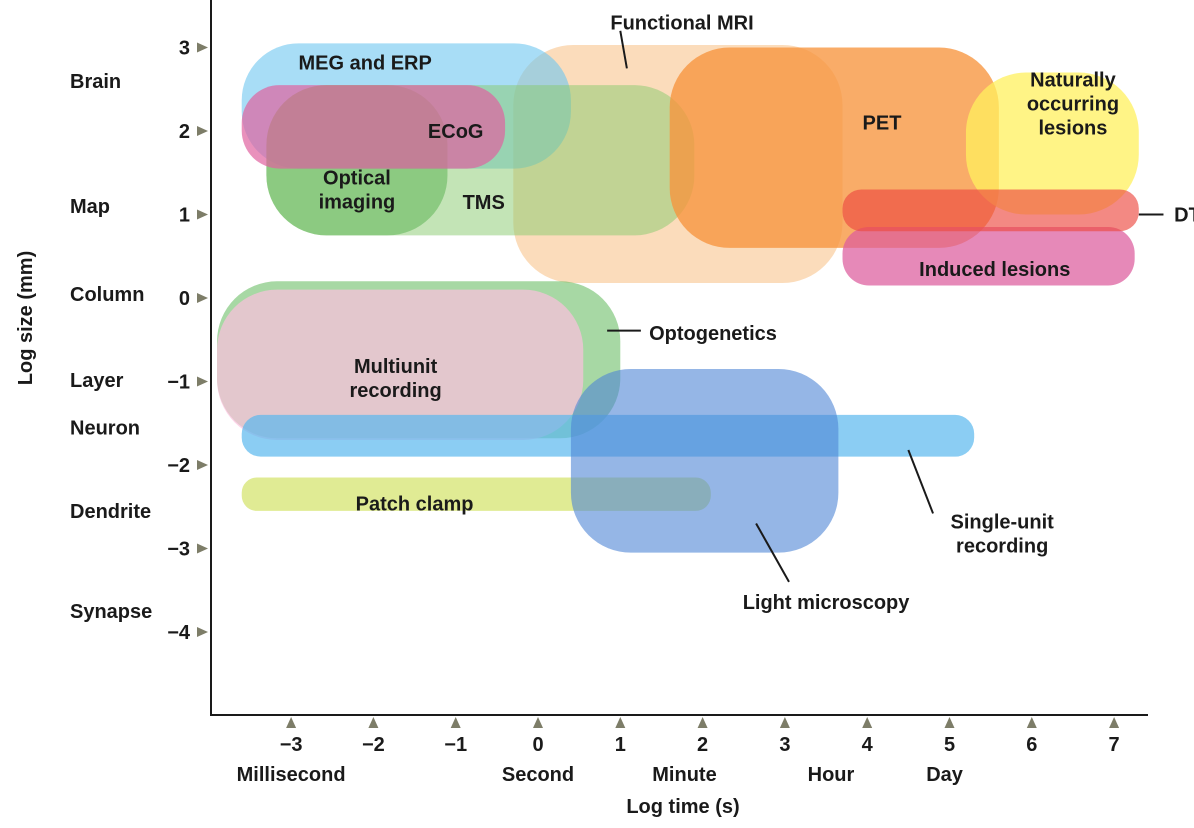 This screenshot has height=828, width=1194. Describe the element at coordinates (184, 216) in the screenshot. I see `y-tick-label: 1` at that location.